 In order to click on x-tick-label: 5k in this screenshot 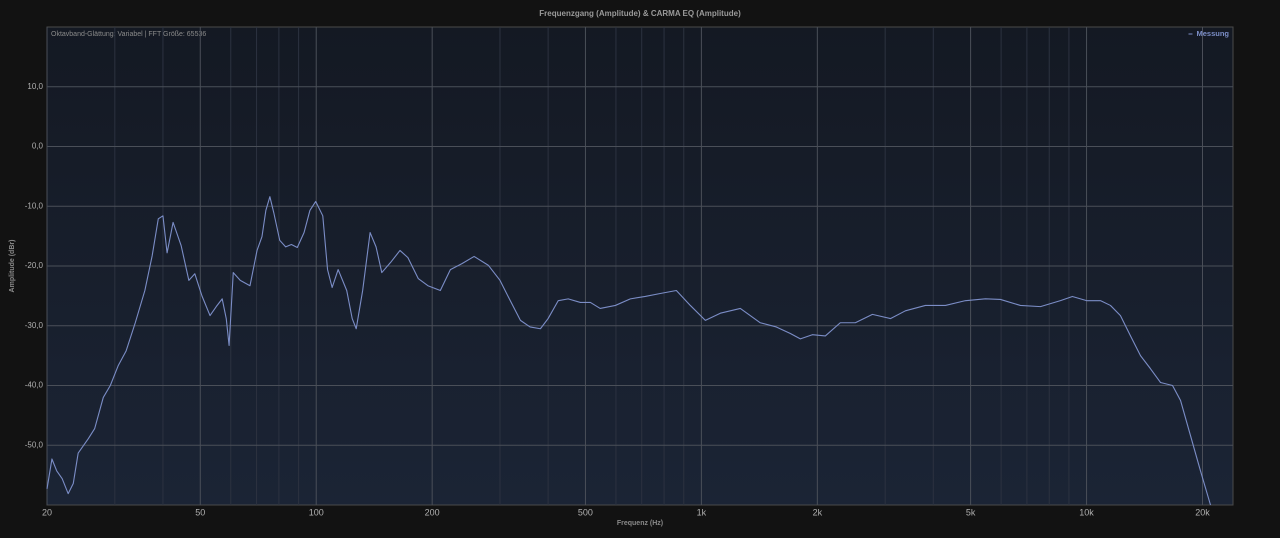, I will do `click(971, 512)`.